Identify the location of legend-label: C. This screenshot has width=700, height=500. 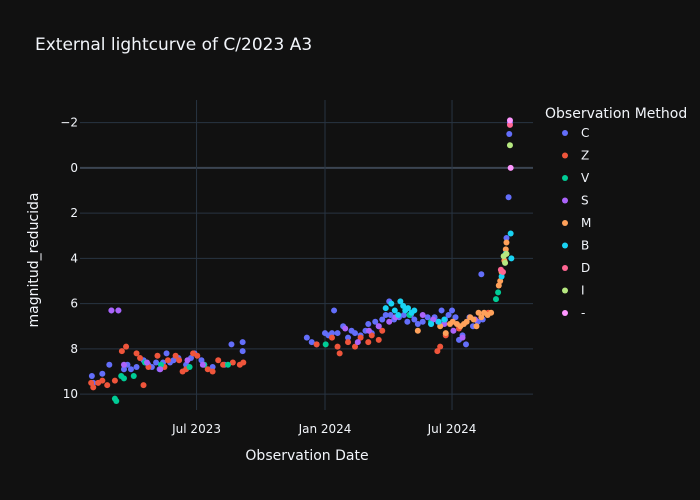
(585, 133).